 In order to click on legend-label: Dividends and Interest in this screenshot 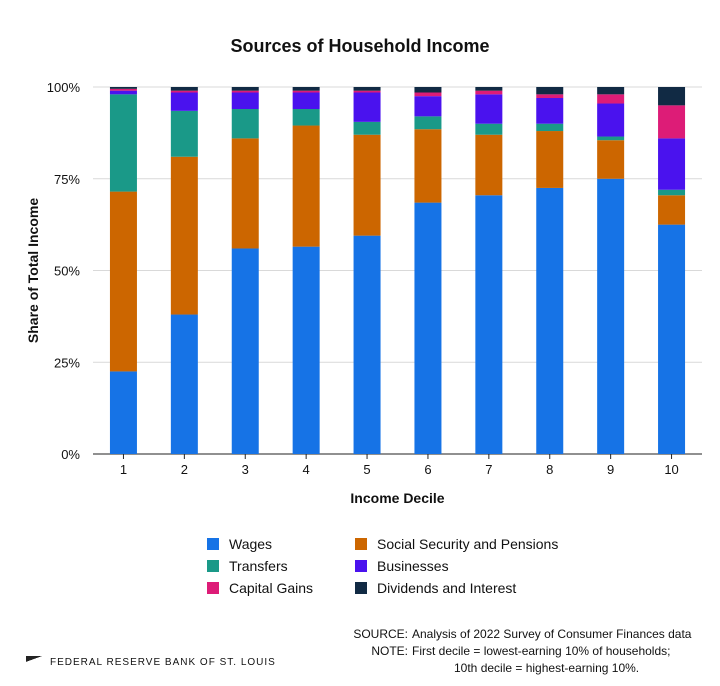, I will do `click(447, 588)`.